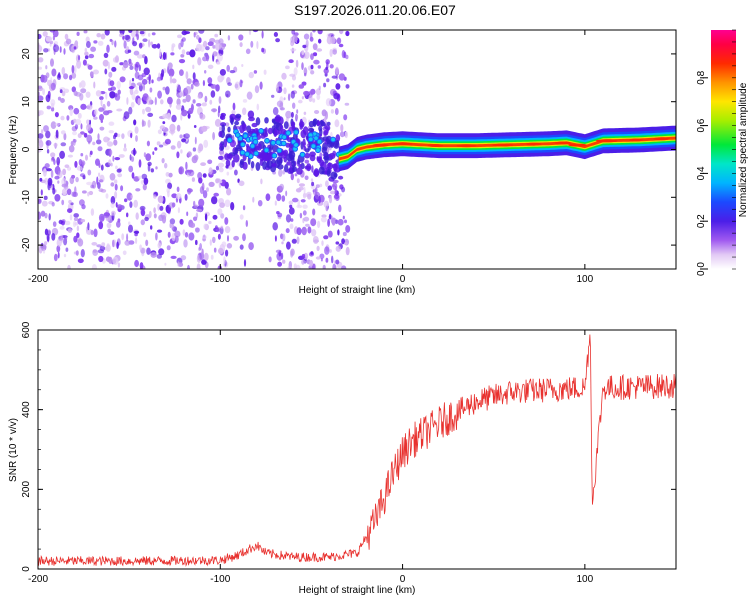 This screenshot has height=600, width=750. I want to click on y-tick-label: 20, so click(26, 54).